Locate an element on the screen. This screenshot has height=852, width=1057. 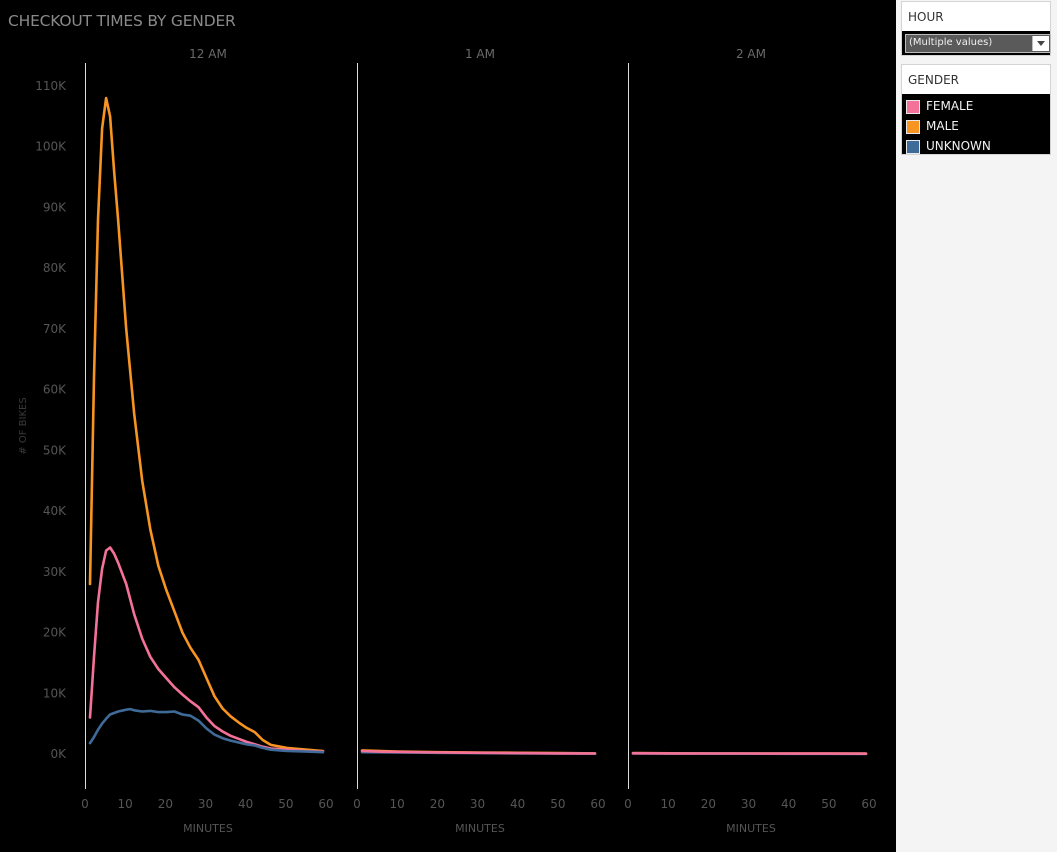
y-tick-label: 80K is located at coordinates (55, 268).